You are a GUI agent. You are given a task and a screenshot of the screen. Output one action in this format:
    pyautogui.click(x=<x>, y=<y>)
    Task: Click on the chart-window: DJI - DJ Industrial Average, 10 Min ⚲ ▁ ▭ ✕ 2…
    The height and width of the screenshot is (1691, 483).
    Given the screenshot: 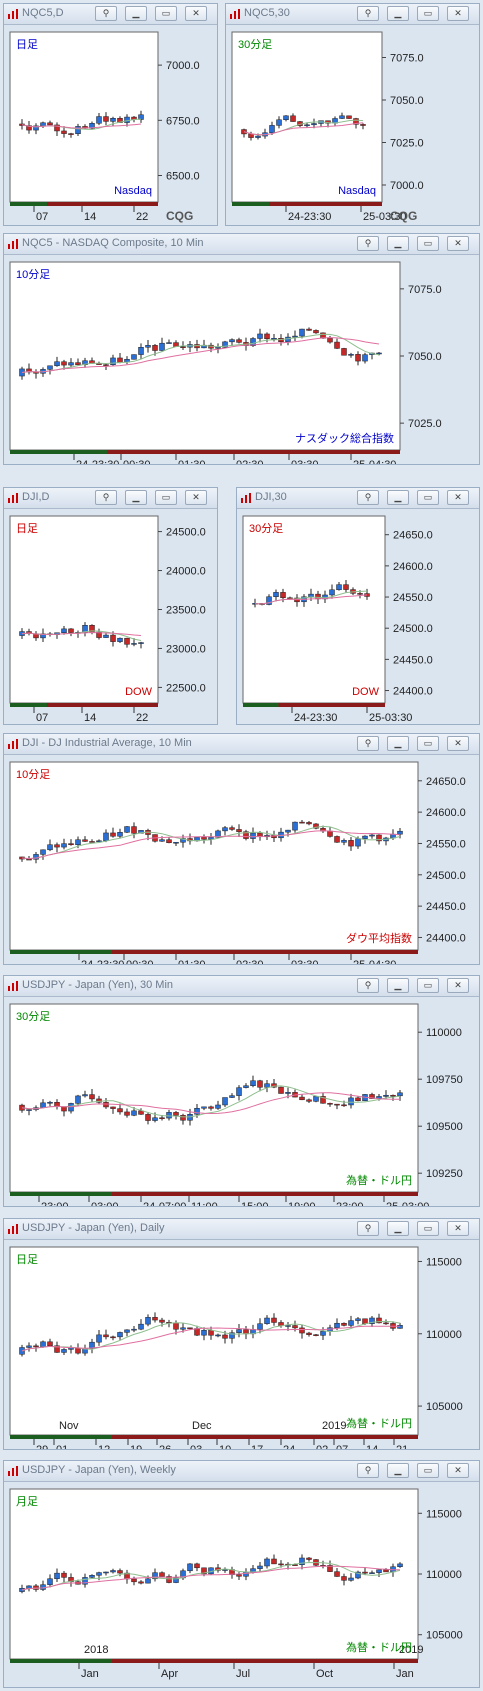 What is the action you would take?
    pyautogui.click(x=241, y=849)
    